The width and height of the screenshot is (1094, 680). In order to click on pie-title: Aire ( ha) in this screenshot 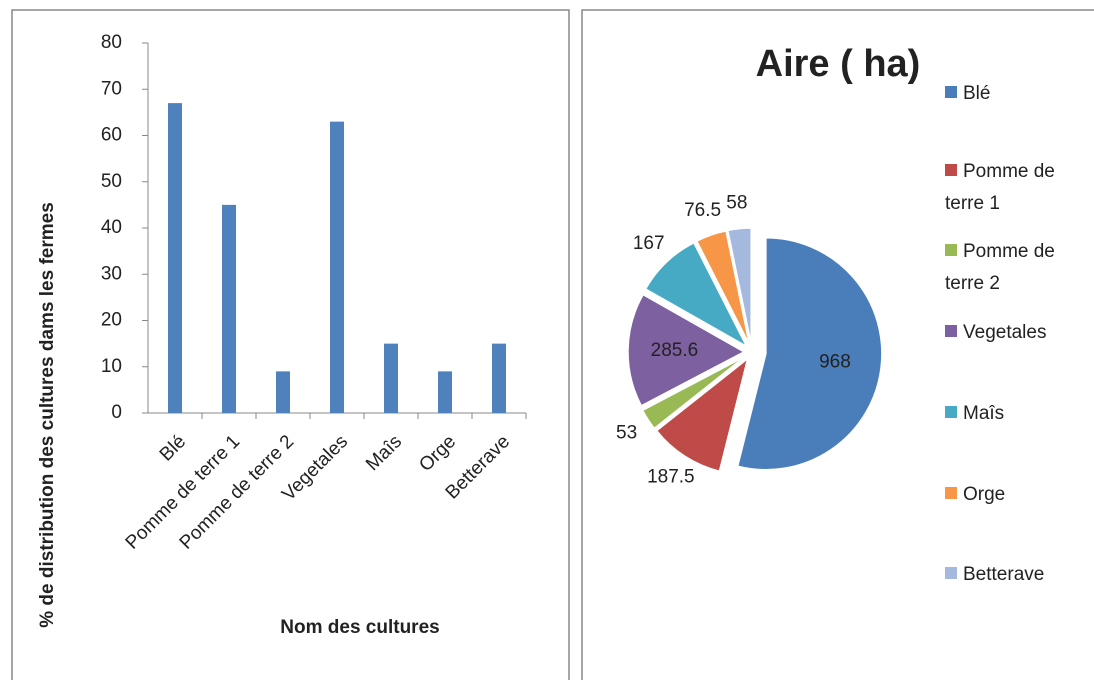, I will do `click(838, 64)`.